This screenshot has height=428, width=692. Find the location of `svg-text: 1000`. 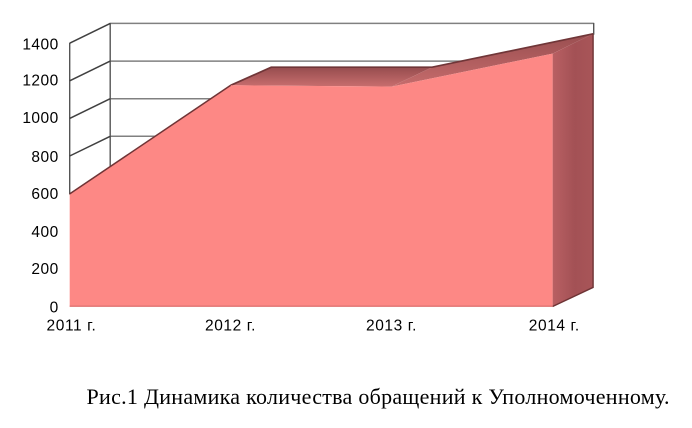

svg-text: 1000 is located at coordinates (40, 118).